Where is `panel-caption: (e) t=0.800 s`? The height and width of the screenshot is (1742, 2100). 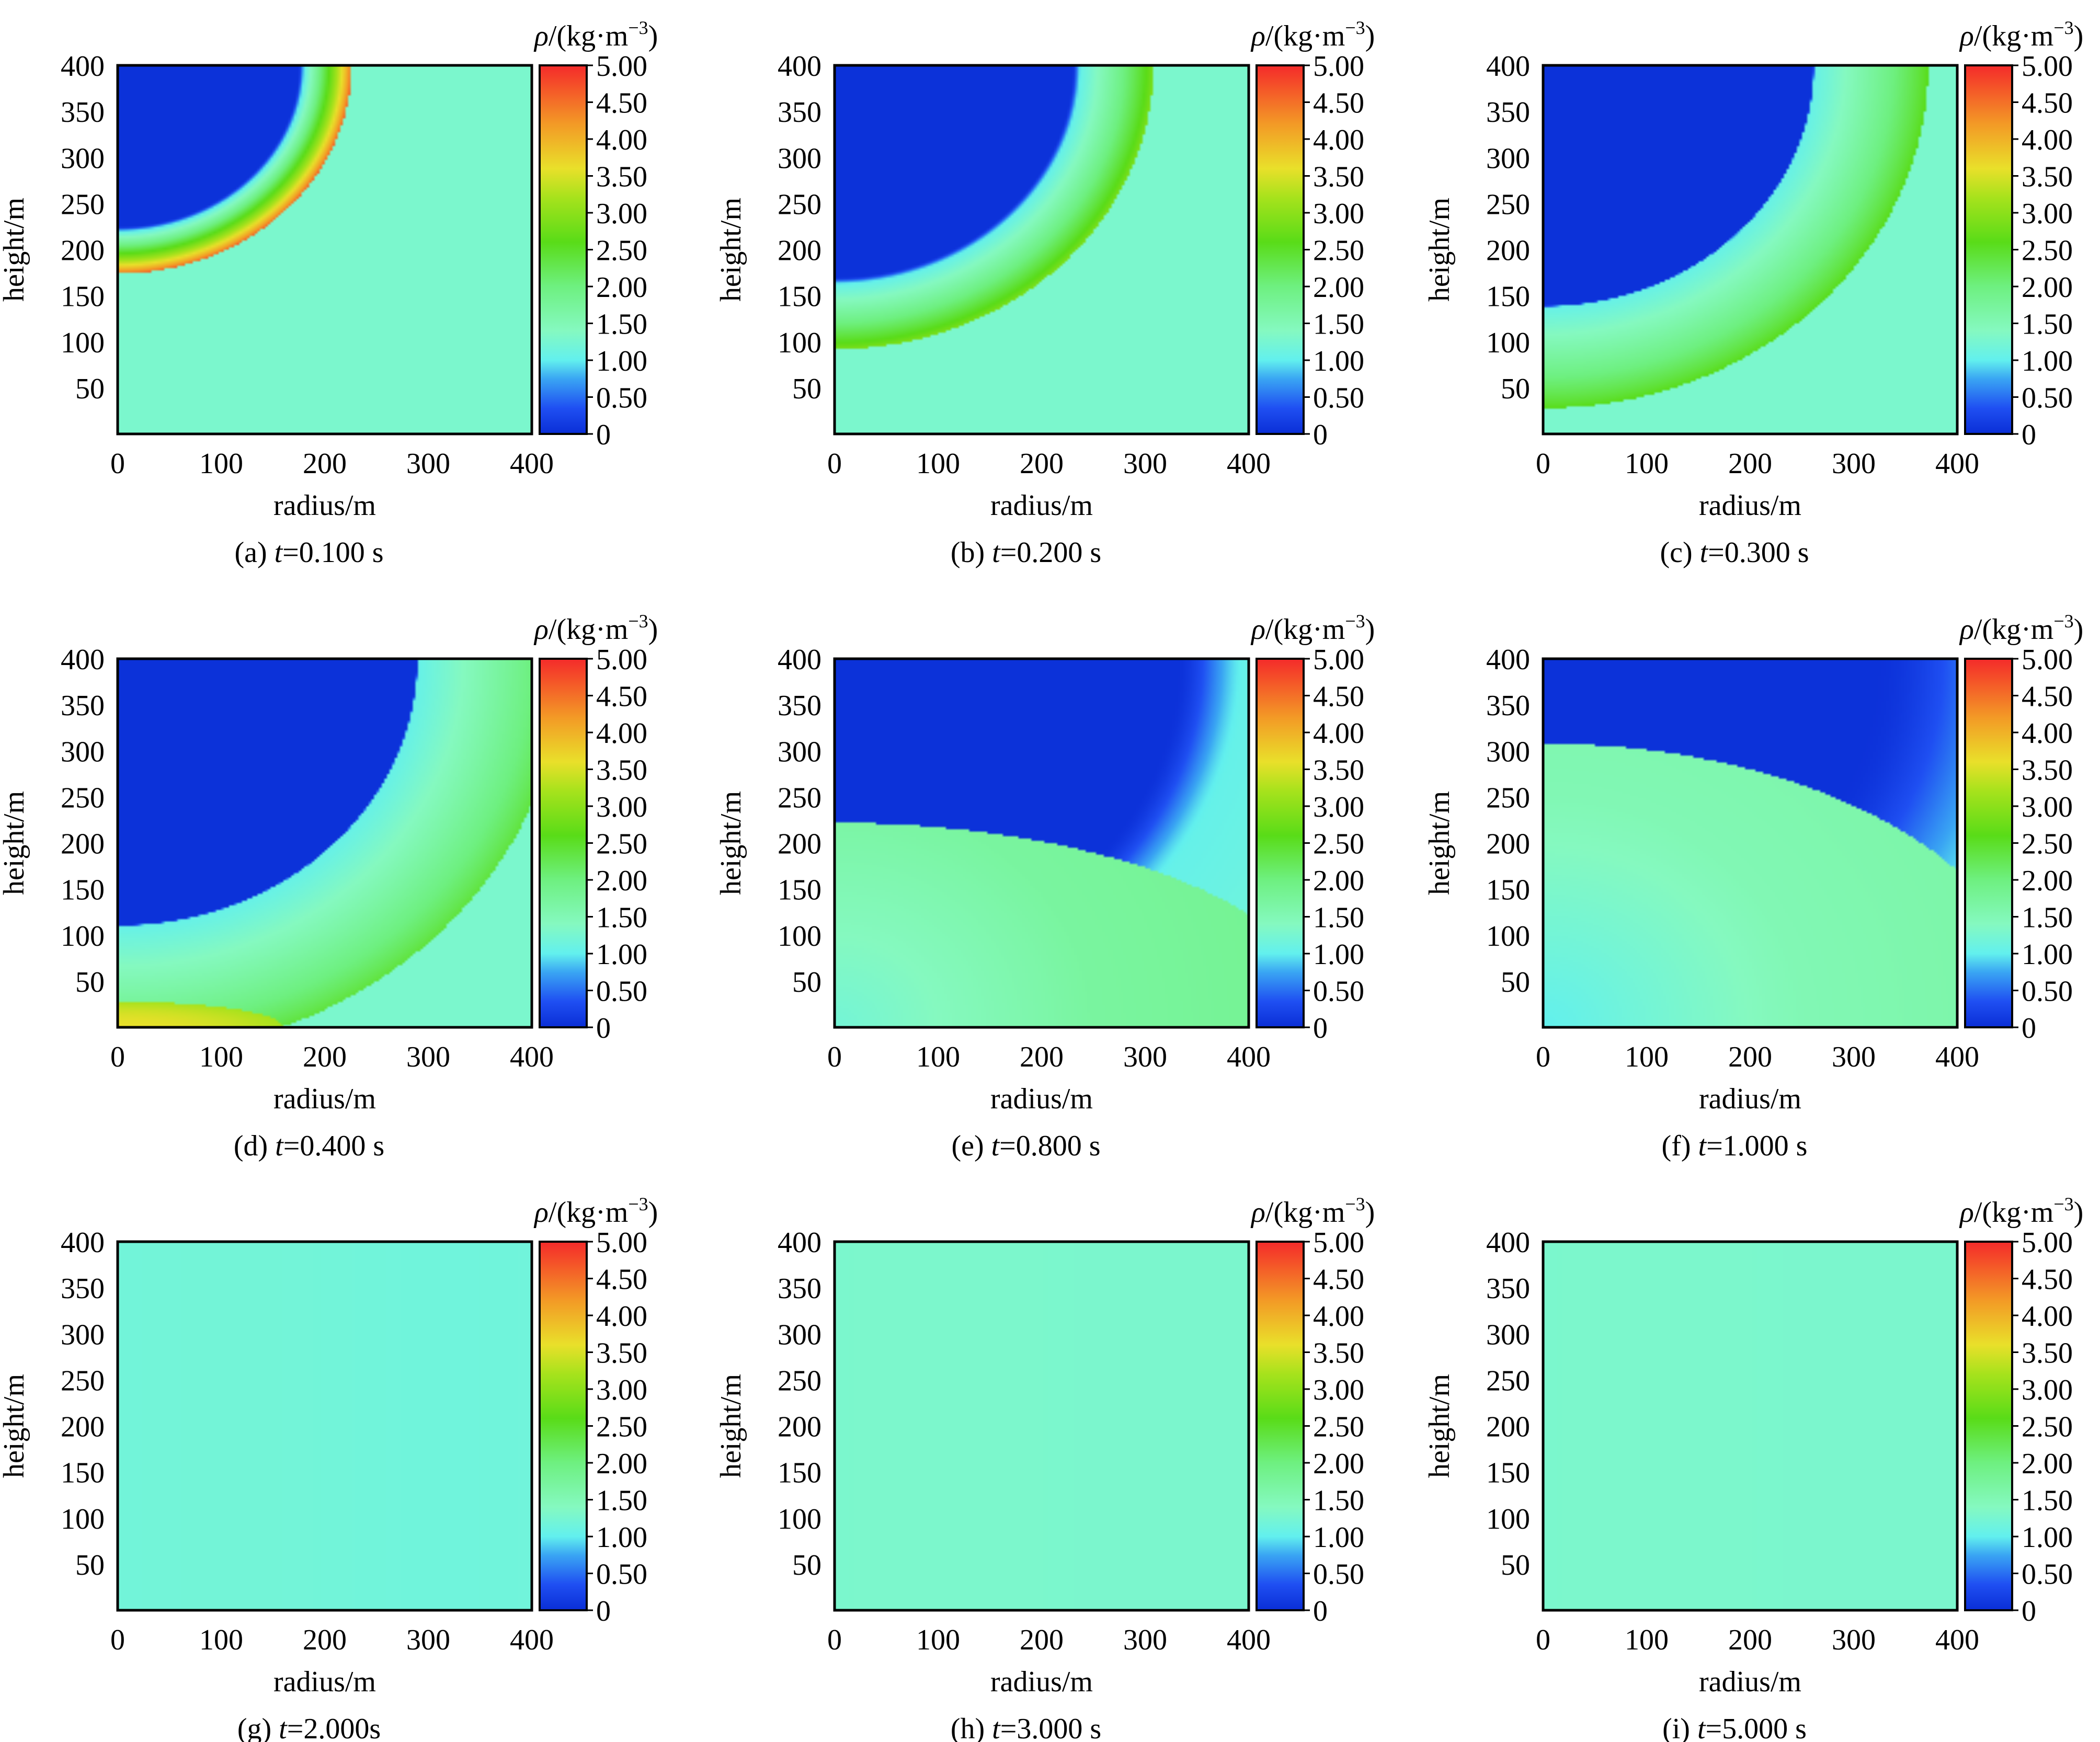
panel-caption: (e) t=0.800 s is located at coordinates (1025, 1146).